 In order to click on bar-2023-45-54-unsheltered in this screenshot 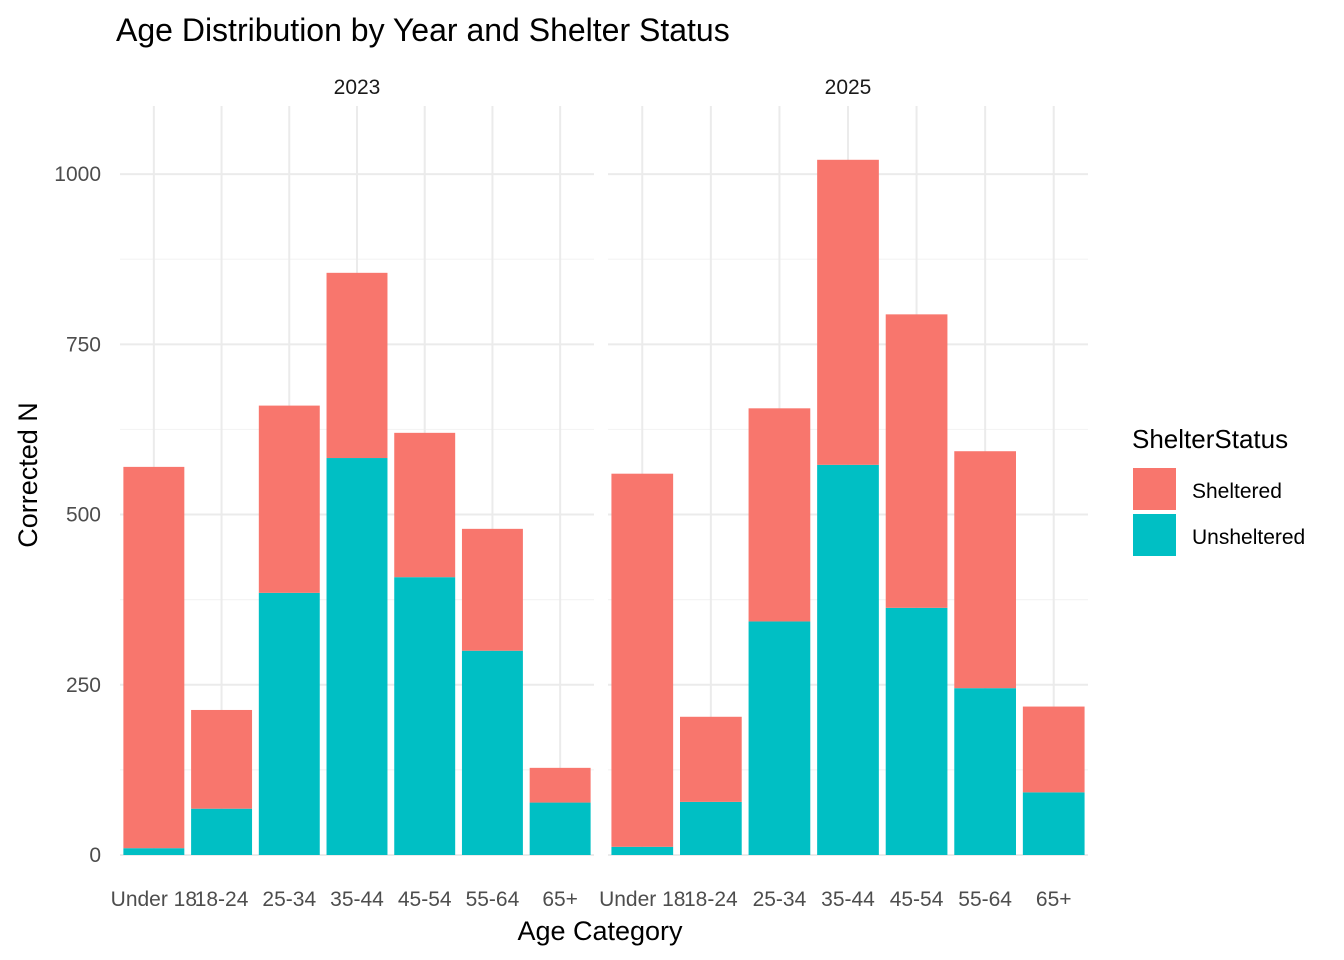, I will do `click(425, 716)`.